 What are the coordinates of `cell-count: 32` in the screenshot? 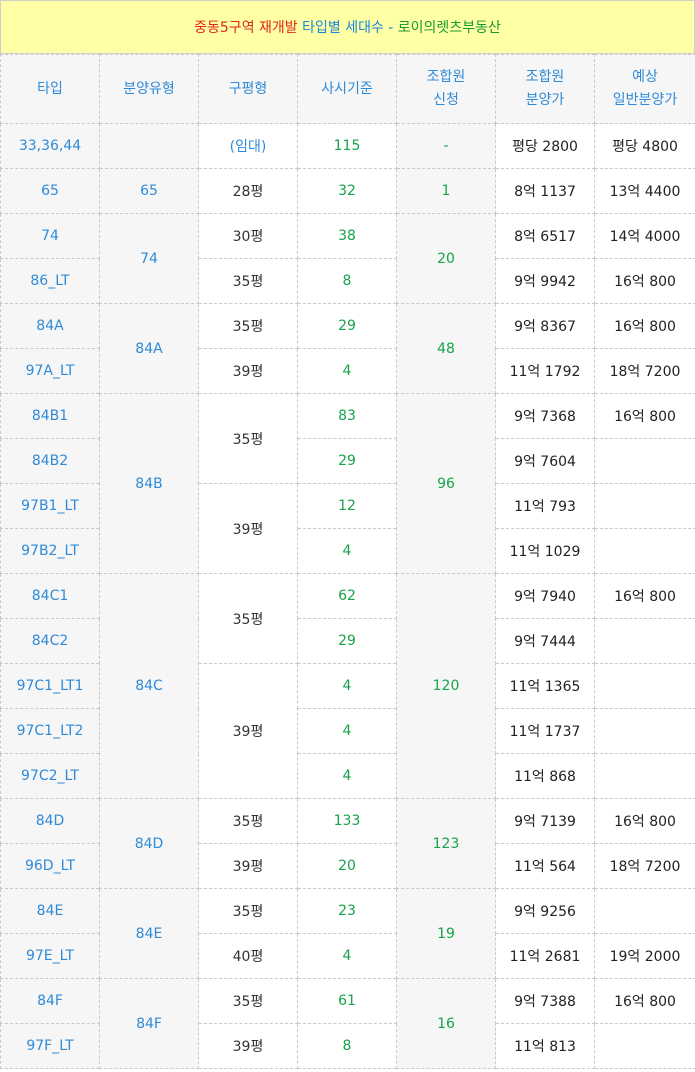 It's located at (347, 191).